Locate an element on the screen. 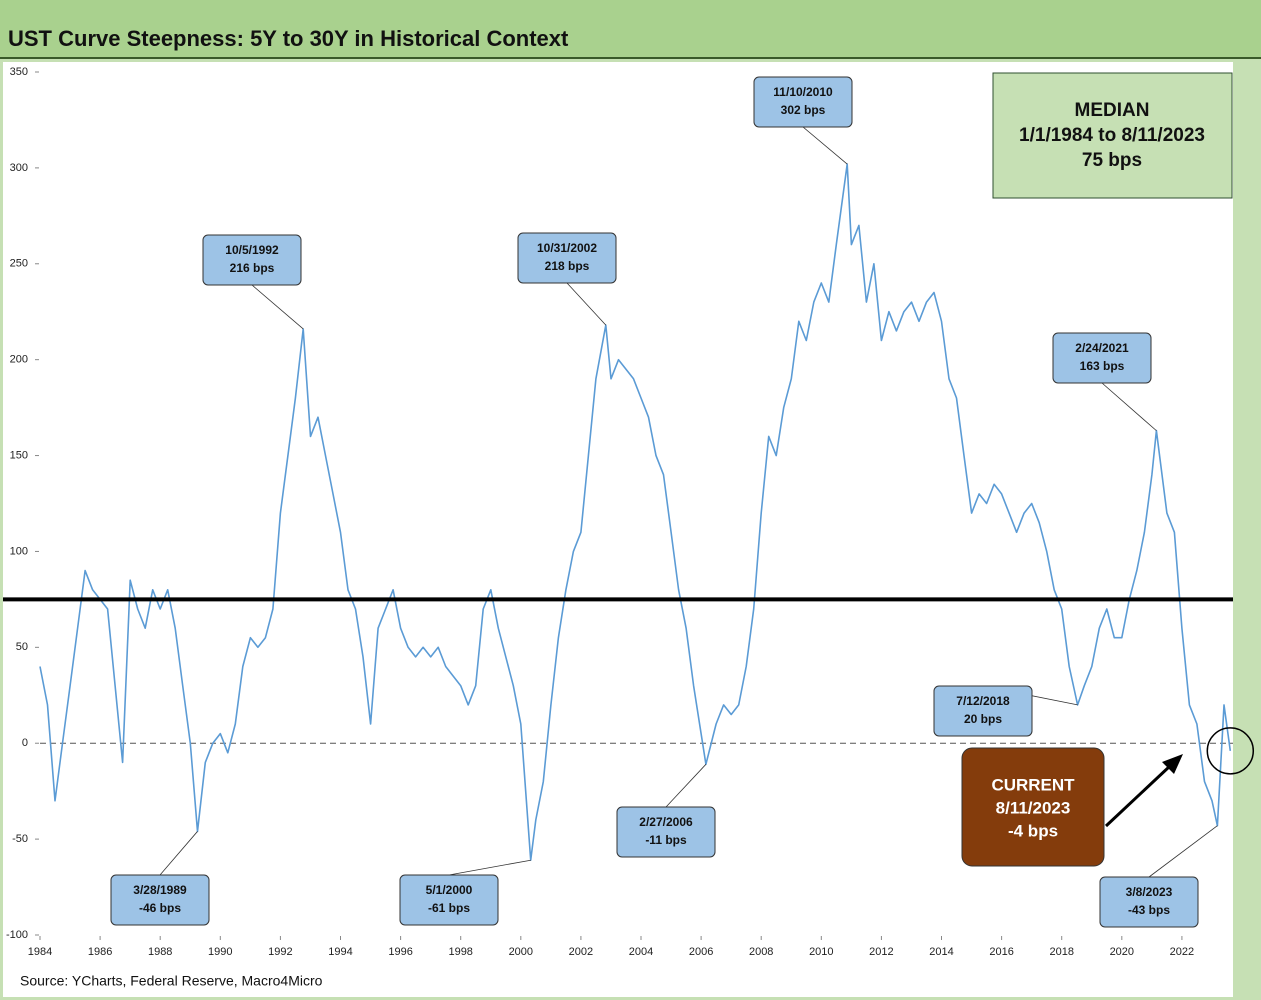 This screenshot has width=1261, height=1000. callout-label: 216 bps is located at coordinates (252, 268).